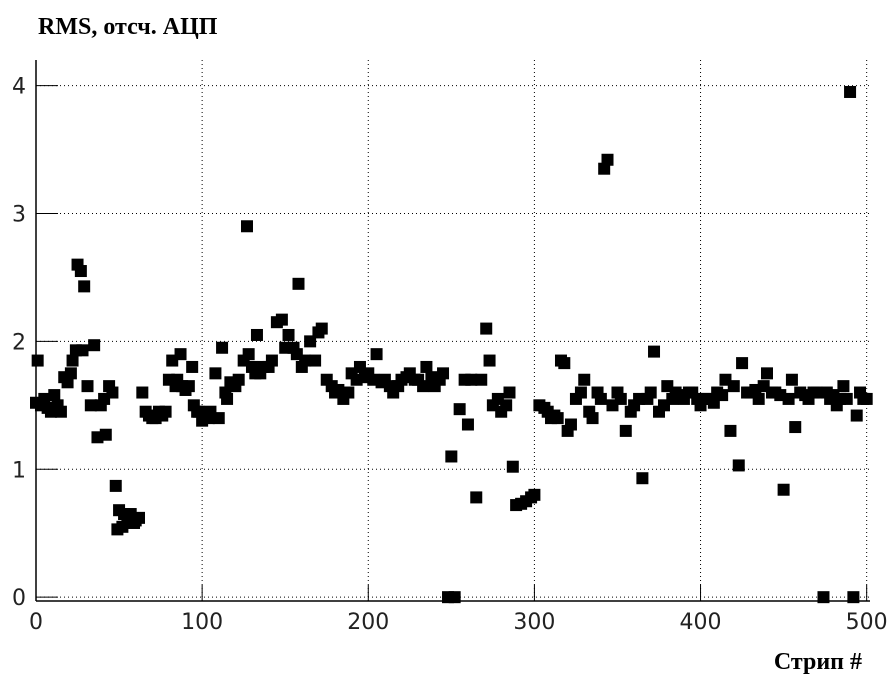 The width and height of the screenshot is (893, 679). Describe the element at coordinates (701, 622) in the screenshot. I see `x-tick-label: 400` at that location.